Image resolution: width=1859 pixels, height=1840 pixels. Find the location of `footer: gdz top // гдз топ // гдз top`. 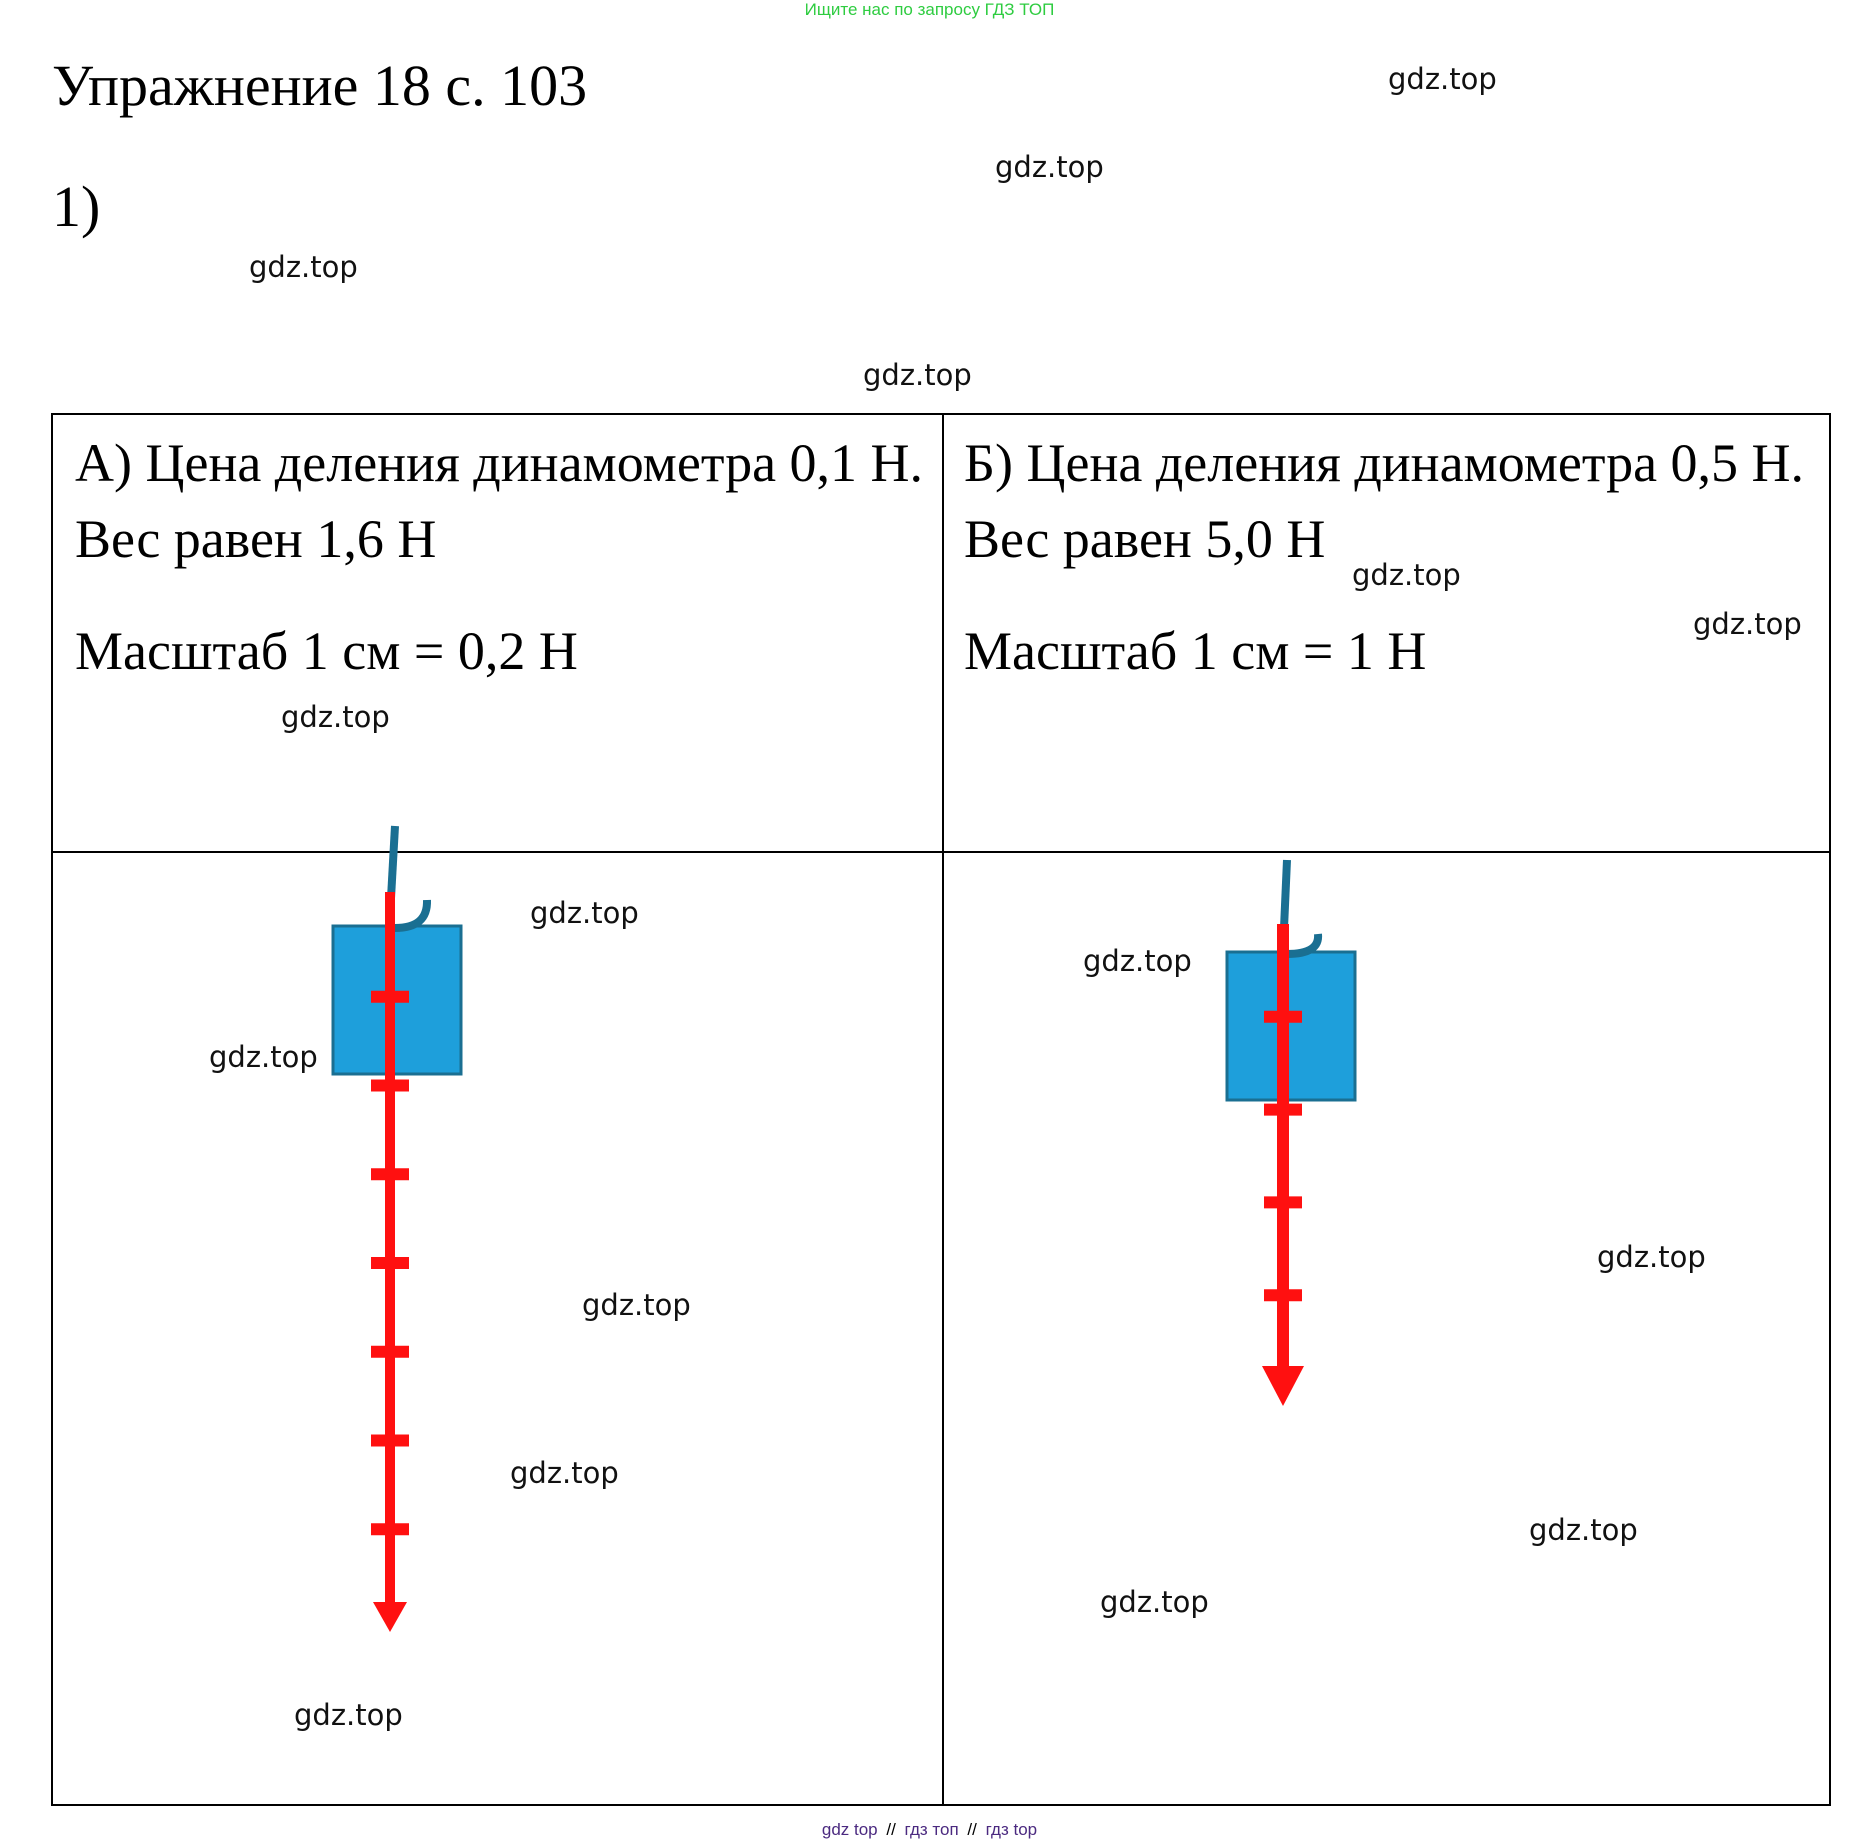

footer: gdz top // гдз топ // гдз top is located at coordinates (929, 1830).